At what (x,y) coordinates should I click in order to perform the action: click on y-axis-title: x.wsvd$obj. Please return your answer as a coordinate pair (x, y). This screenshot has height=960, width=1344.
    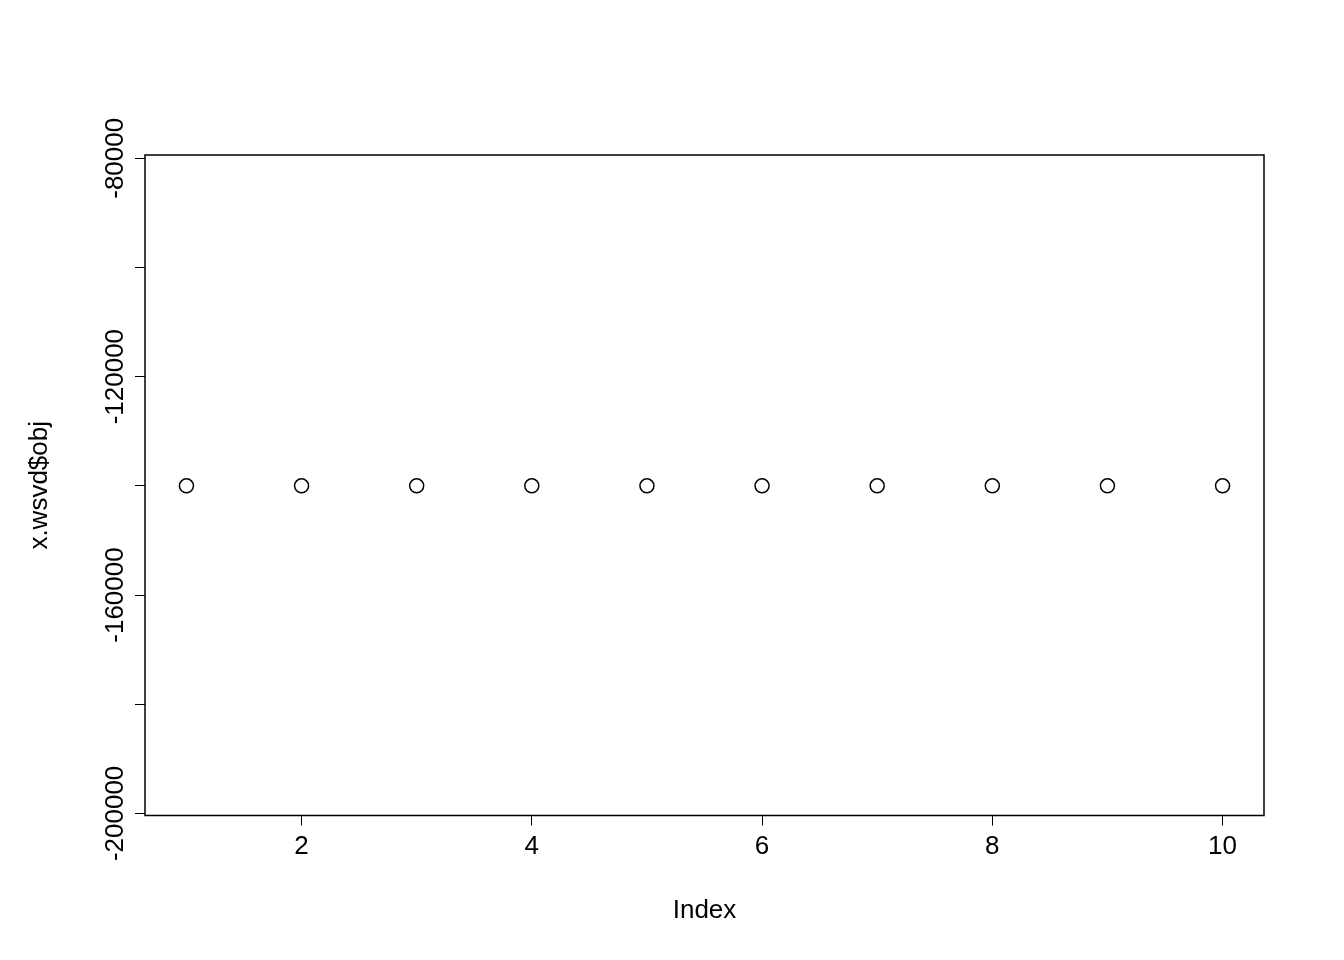
    Looking at the image, I should click on (38, 485).